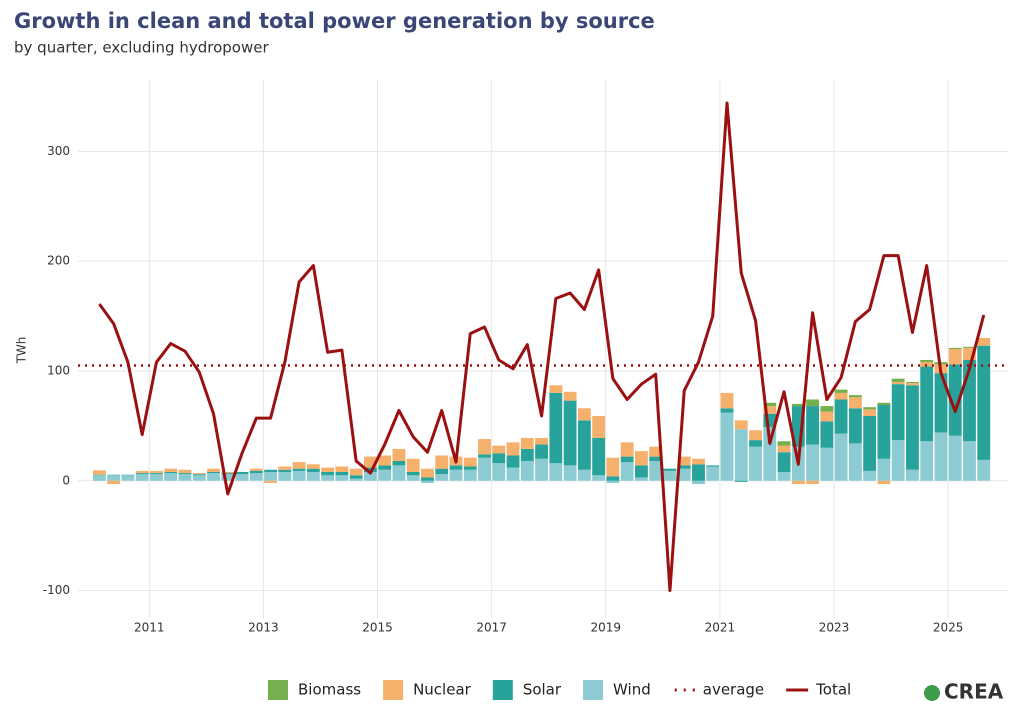  I want to click on logo-text: CREA, so click(974, 692).